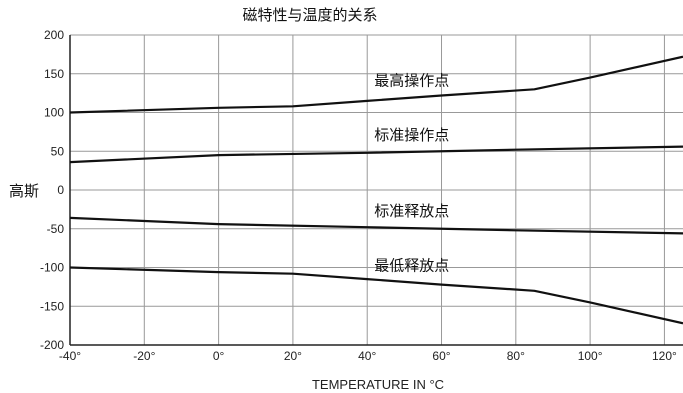 This screenshot has height=393, width=683. Describe the element at coordinates (411, 265) in the screenshot. I see `series-label: 最低释放点` at that location.